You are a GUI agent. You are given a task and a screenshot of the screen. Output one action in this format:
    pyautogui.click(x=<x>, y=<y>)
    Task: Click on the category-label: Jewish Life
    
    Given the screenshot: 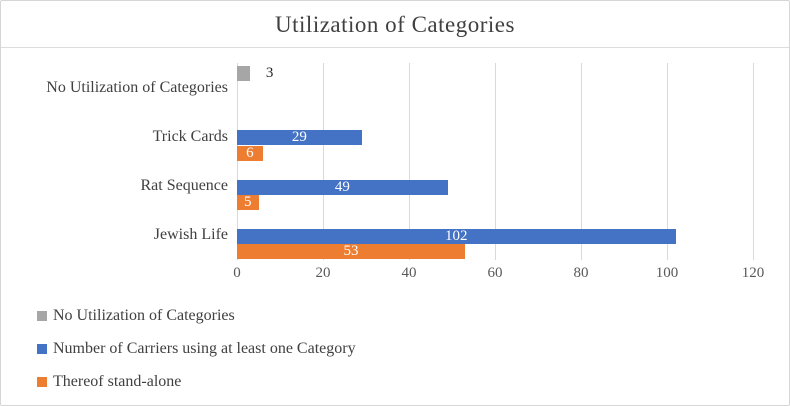 What is the action you would take?
    pyautogui.click(x=190, y=235)
    